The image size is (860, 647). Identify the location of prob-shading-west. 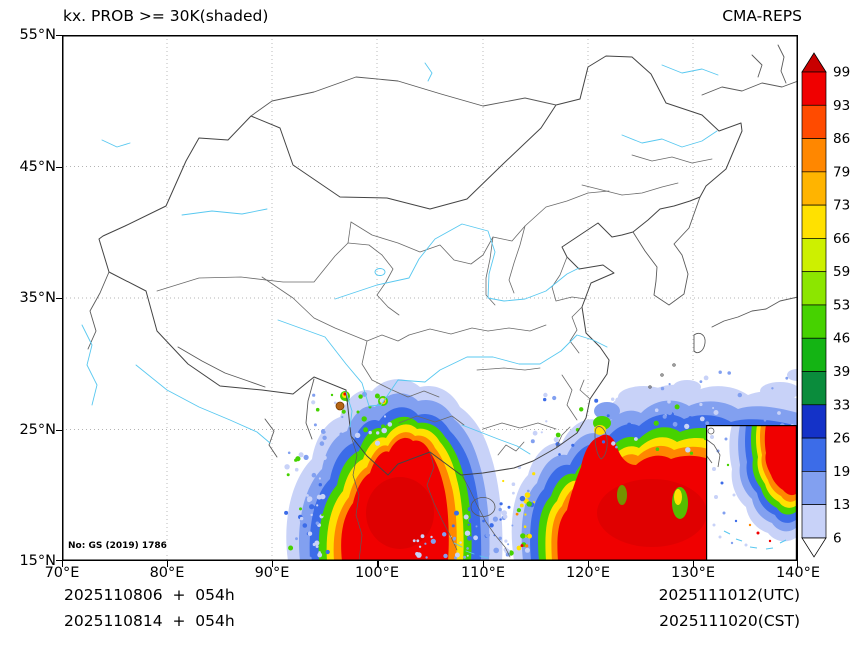
(394, 470).